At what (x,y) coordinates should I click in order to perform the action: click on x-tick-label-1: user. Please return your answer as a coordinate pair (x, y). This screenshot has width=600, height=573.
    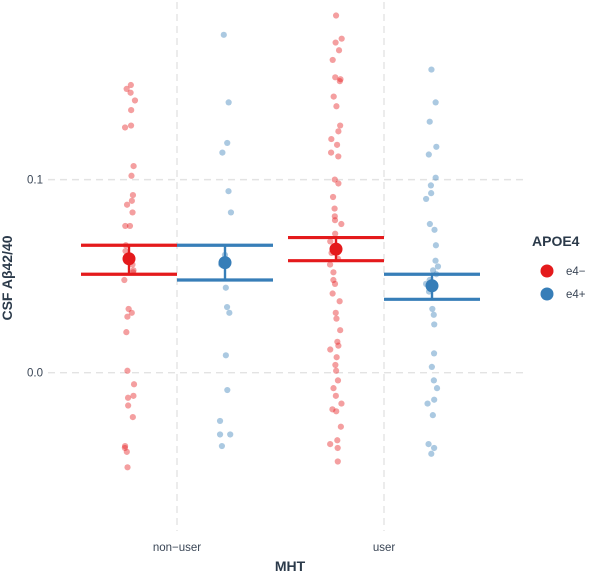
    Looking at the image, I should click on (384, 548).